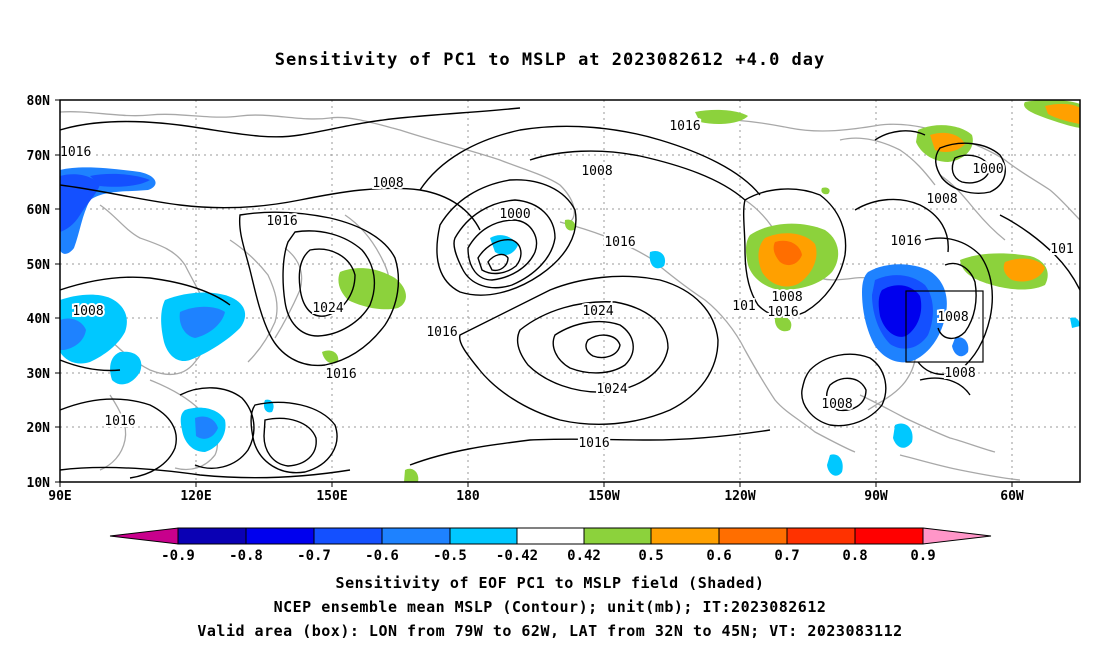 The width and height of the screenshot is (1100, 650). Describe the element at coordinates (944, 326) in the screenshot. I see `valid-area-box` at that location.